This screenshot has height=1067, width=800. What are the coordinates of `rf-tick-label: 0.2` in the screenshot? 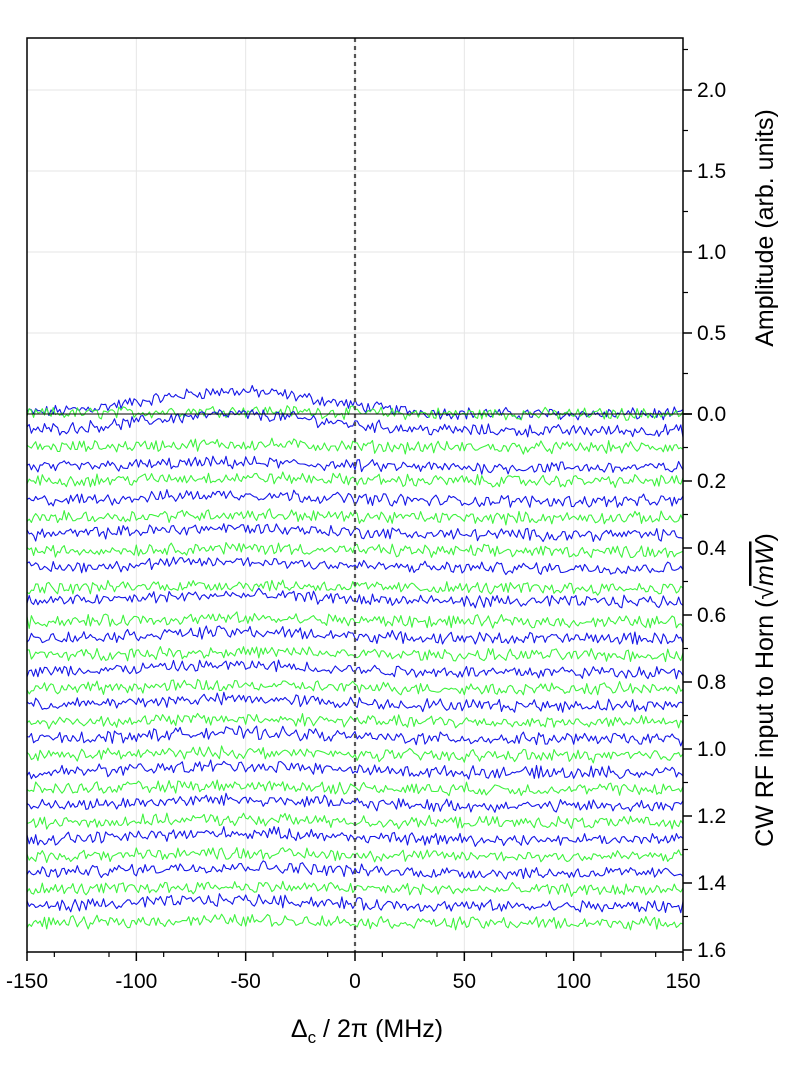 It's located at (711, 481).